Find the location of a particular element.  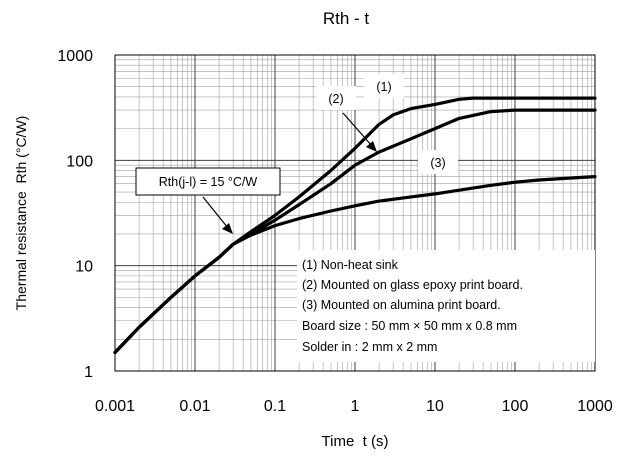

legend-line-4: Board size : 50 mm × 50 mm x 0.8 mm is located at coordinates (409, 326).